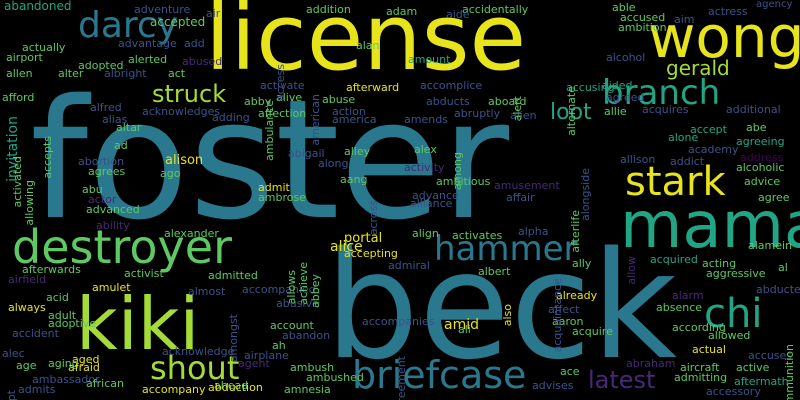 The width and height of the screenshot is (800, 400). What do you see at coordinates (66, 379) in the screenshot?
I see `word-ambassador: ambassador` at bounding box center [66, 379].